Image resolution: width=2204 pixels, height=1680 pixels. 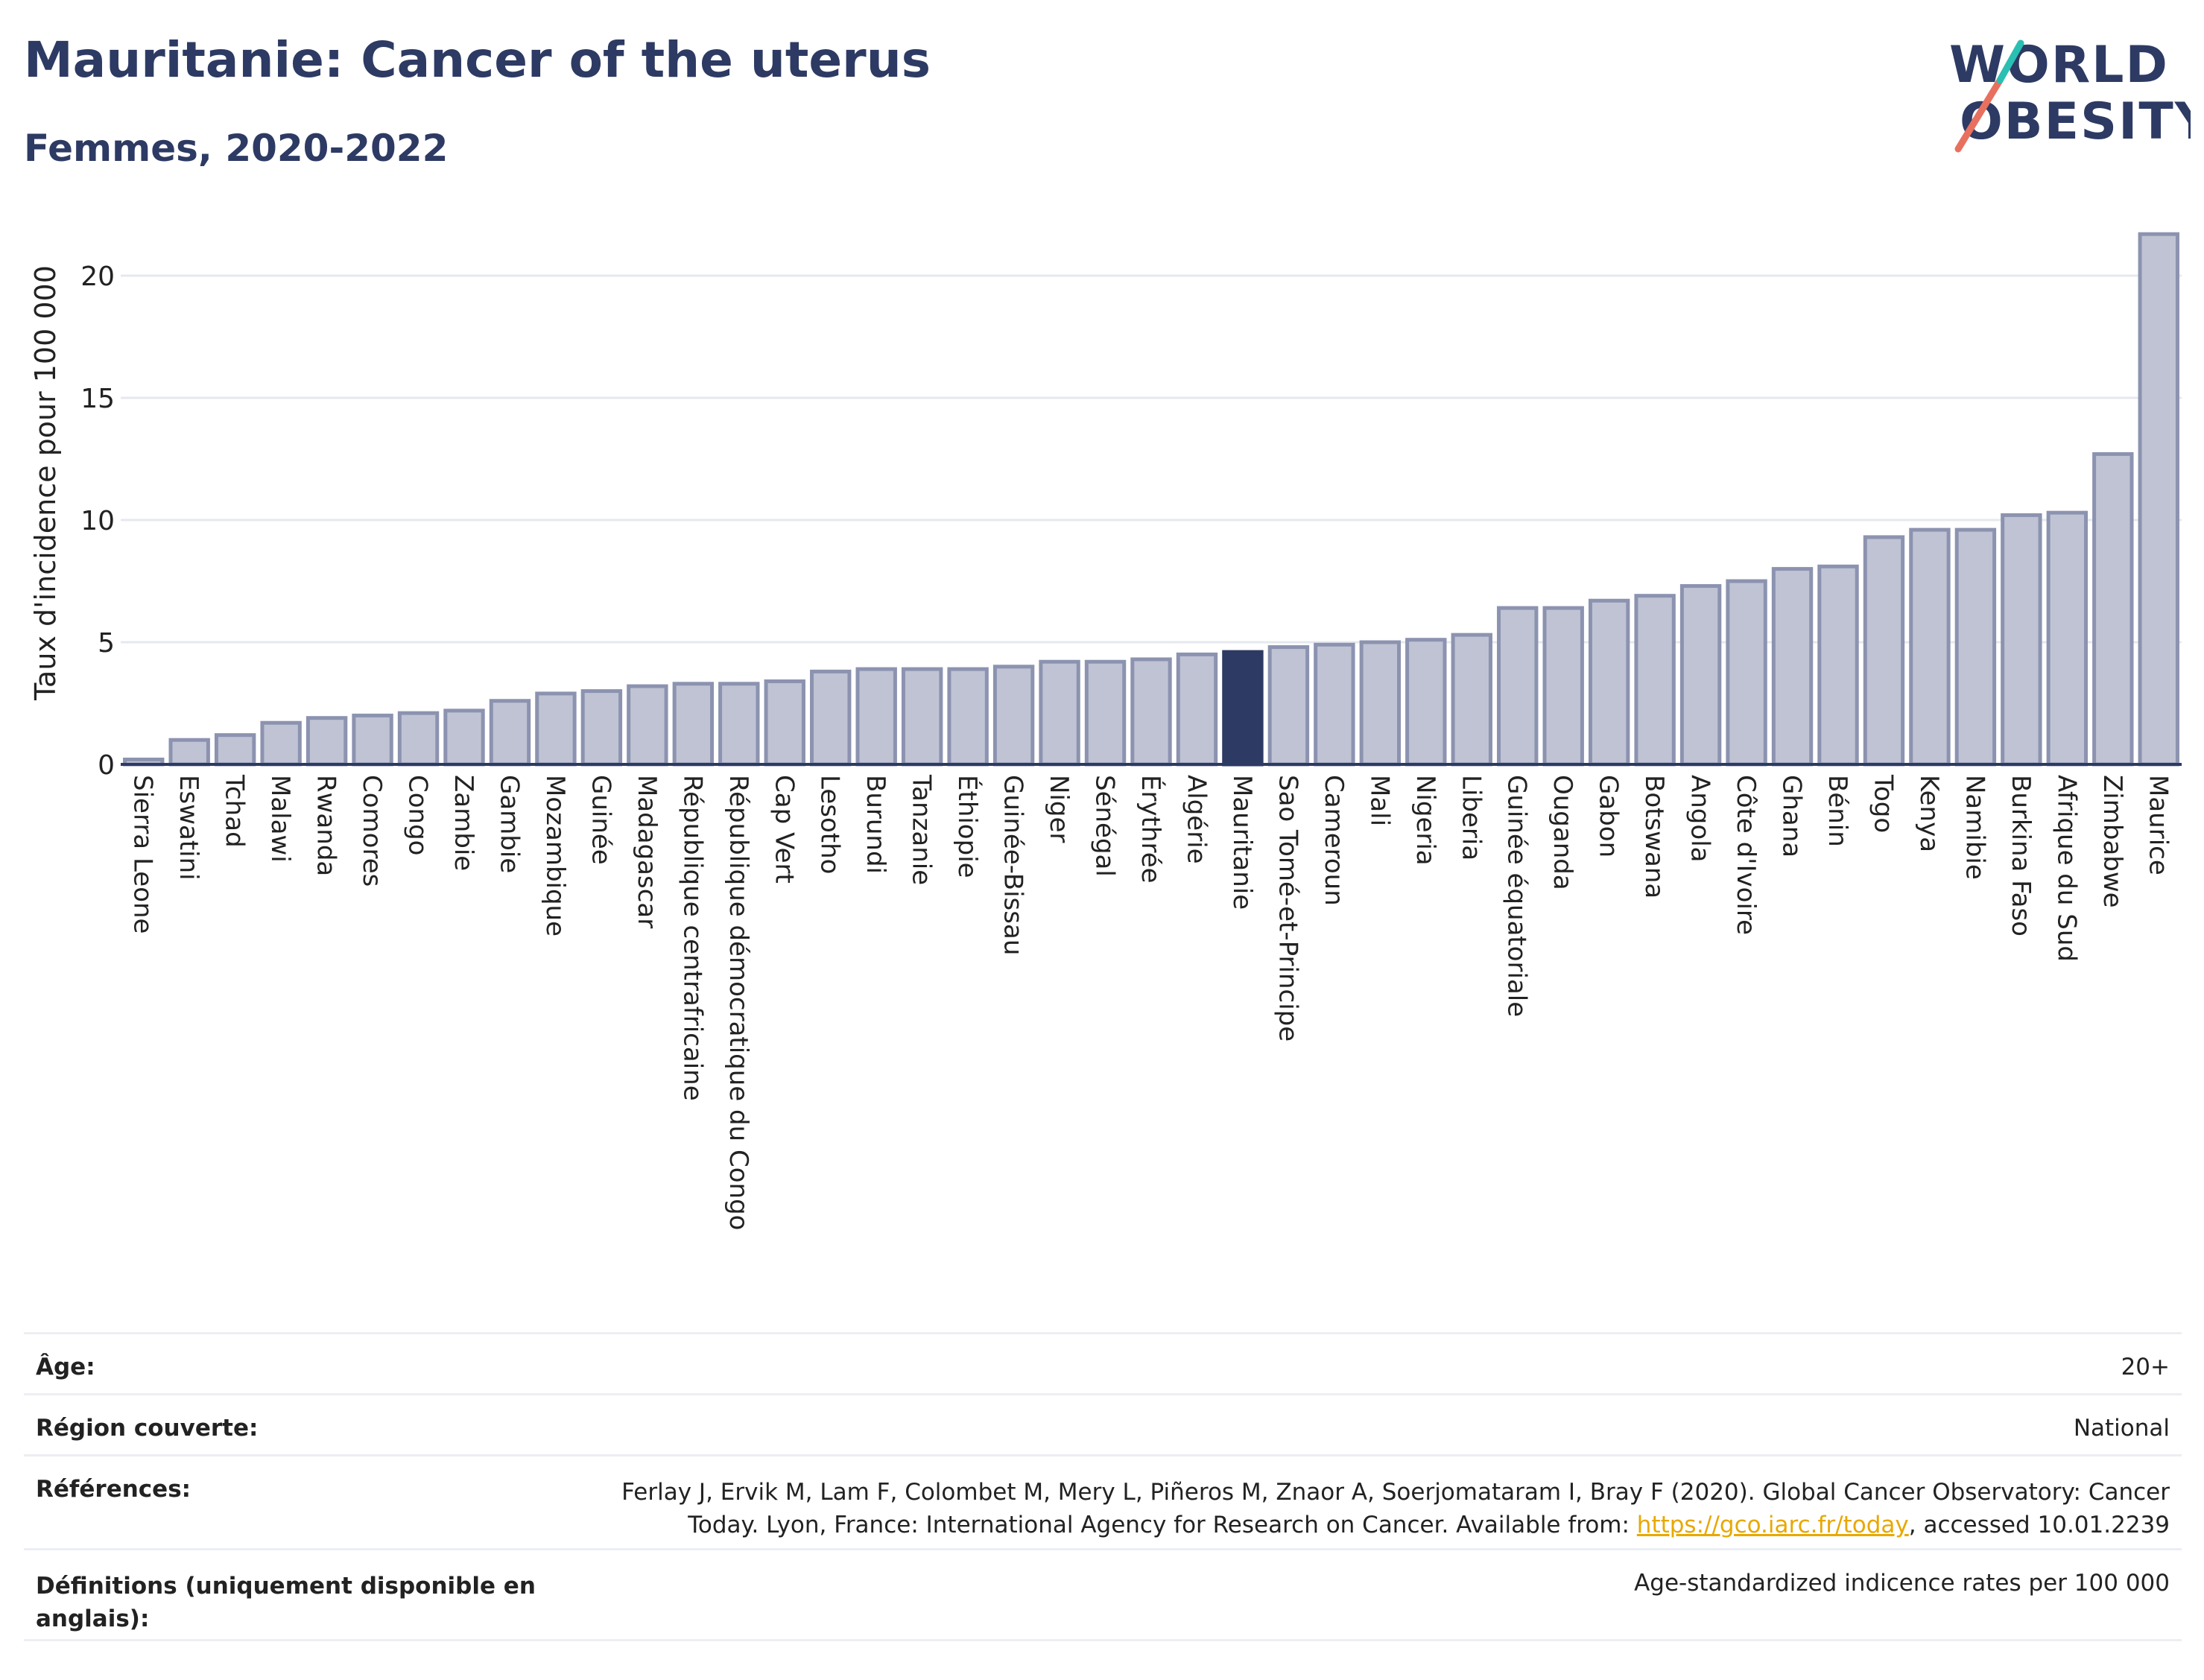 What do you see at coordinates (967, 826) in the screenshot?
I see `x-tick-label: Éthiopie` at bounding box center [967, 826].